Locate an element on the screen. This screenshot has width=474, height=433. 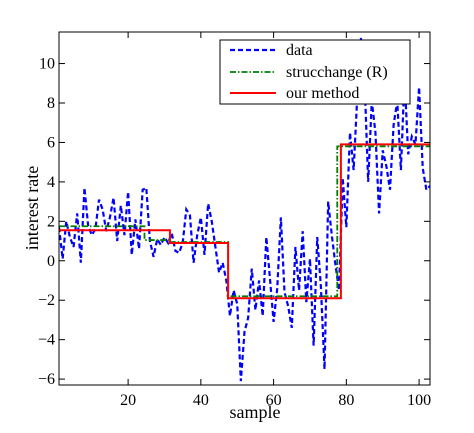
y-tick-label: 4 is located at coordinates (51, 182).